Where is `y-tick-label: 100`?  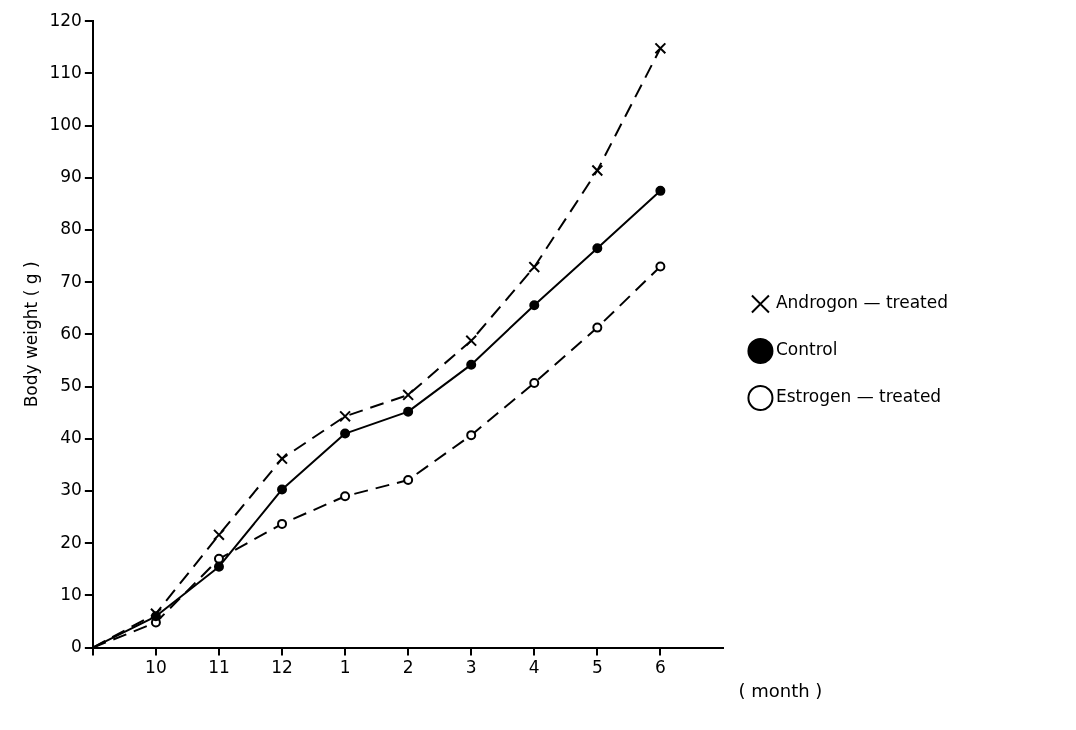
y-tick-label: 100 is located at coordinates (65, 124).